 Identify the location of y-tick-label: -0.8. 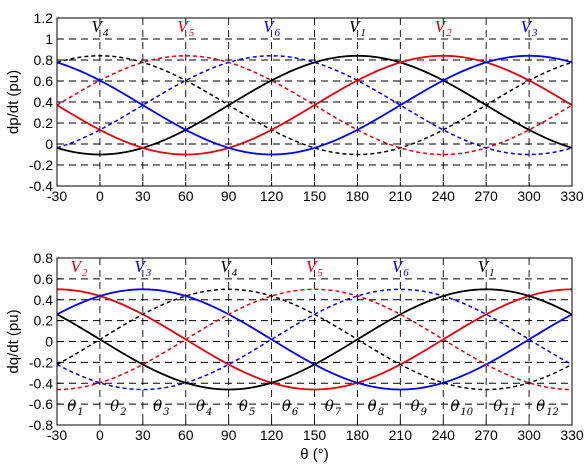
(41, 425).